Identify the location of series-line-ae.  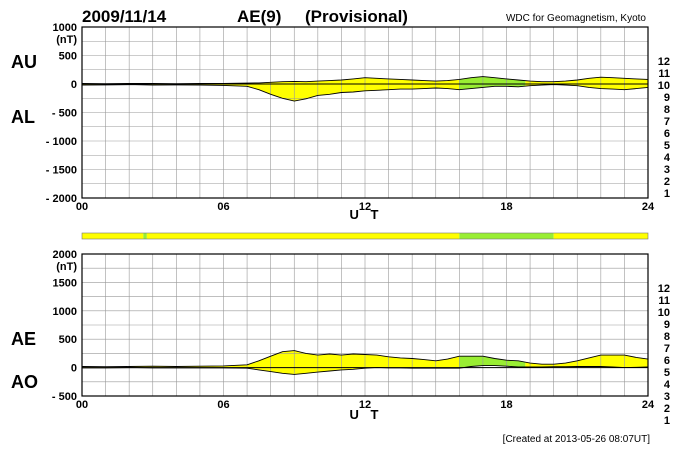
(365, 359).